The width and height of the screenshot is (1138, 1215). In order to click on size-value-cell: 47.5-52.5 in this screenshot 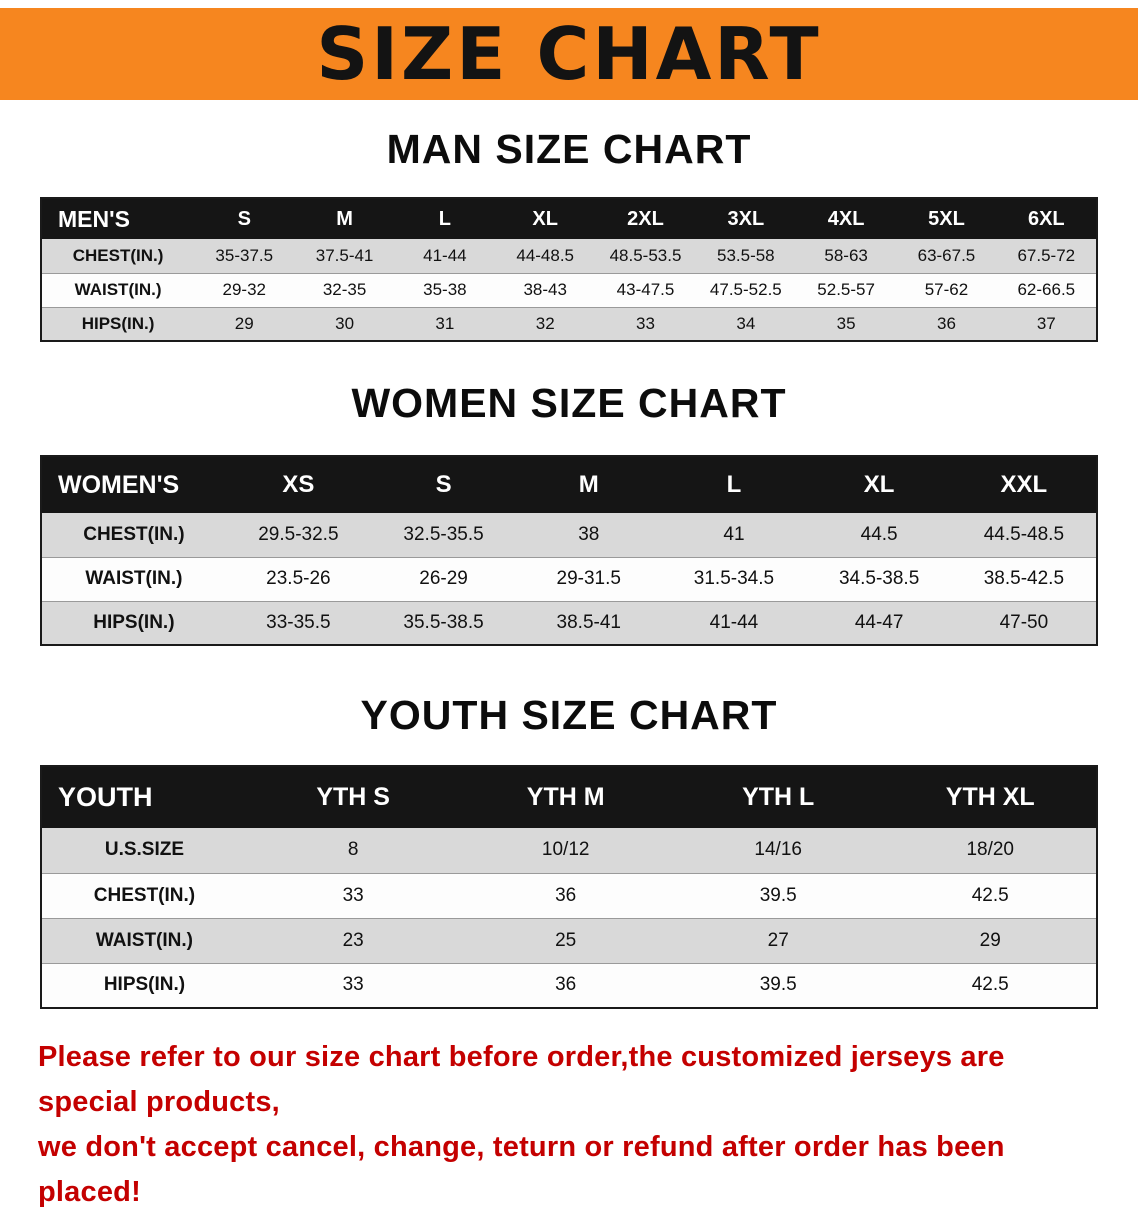, I will do `click(745, 289)`.